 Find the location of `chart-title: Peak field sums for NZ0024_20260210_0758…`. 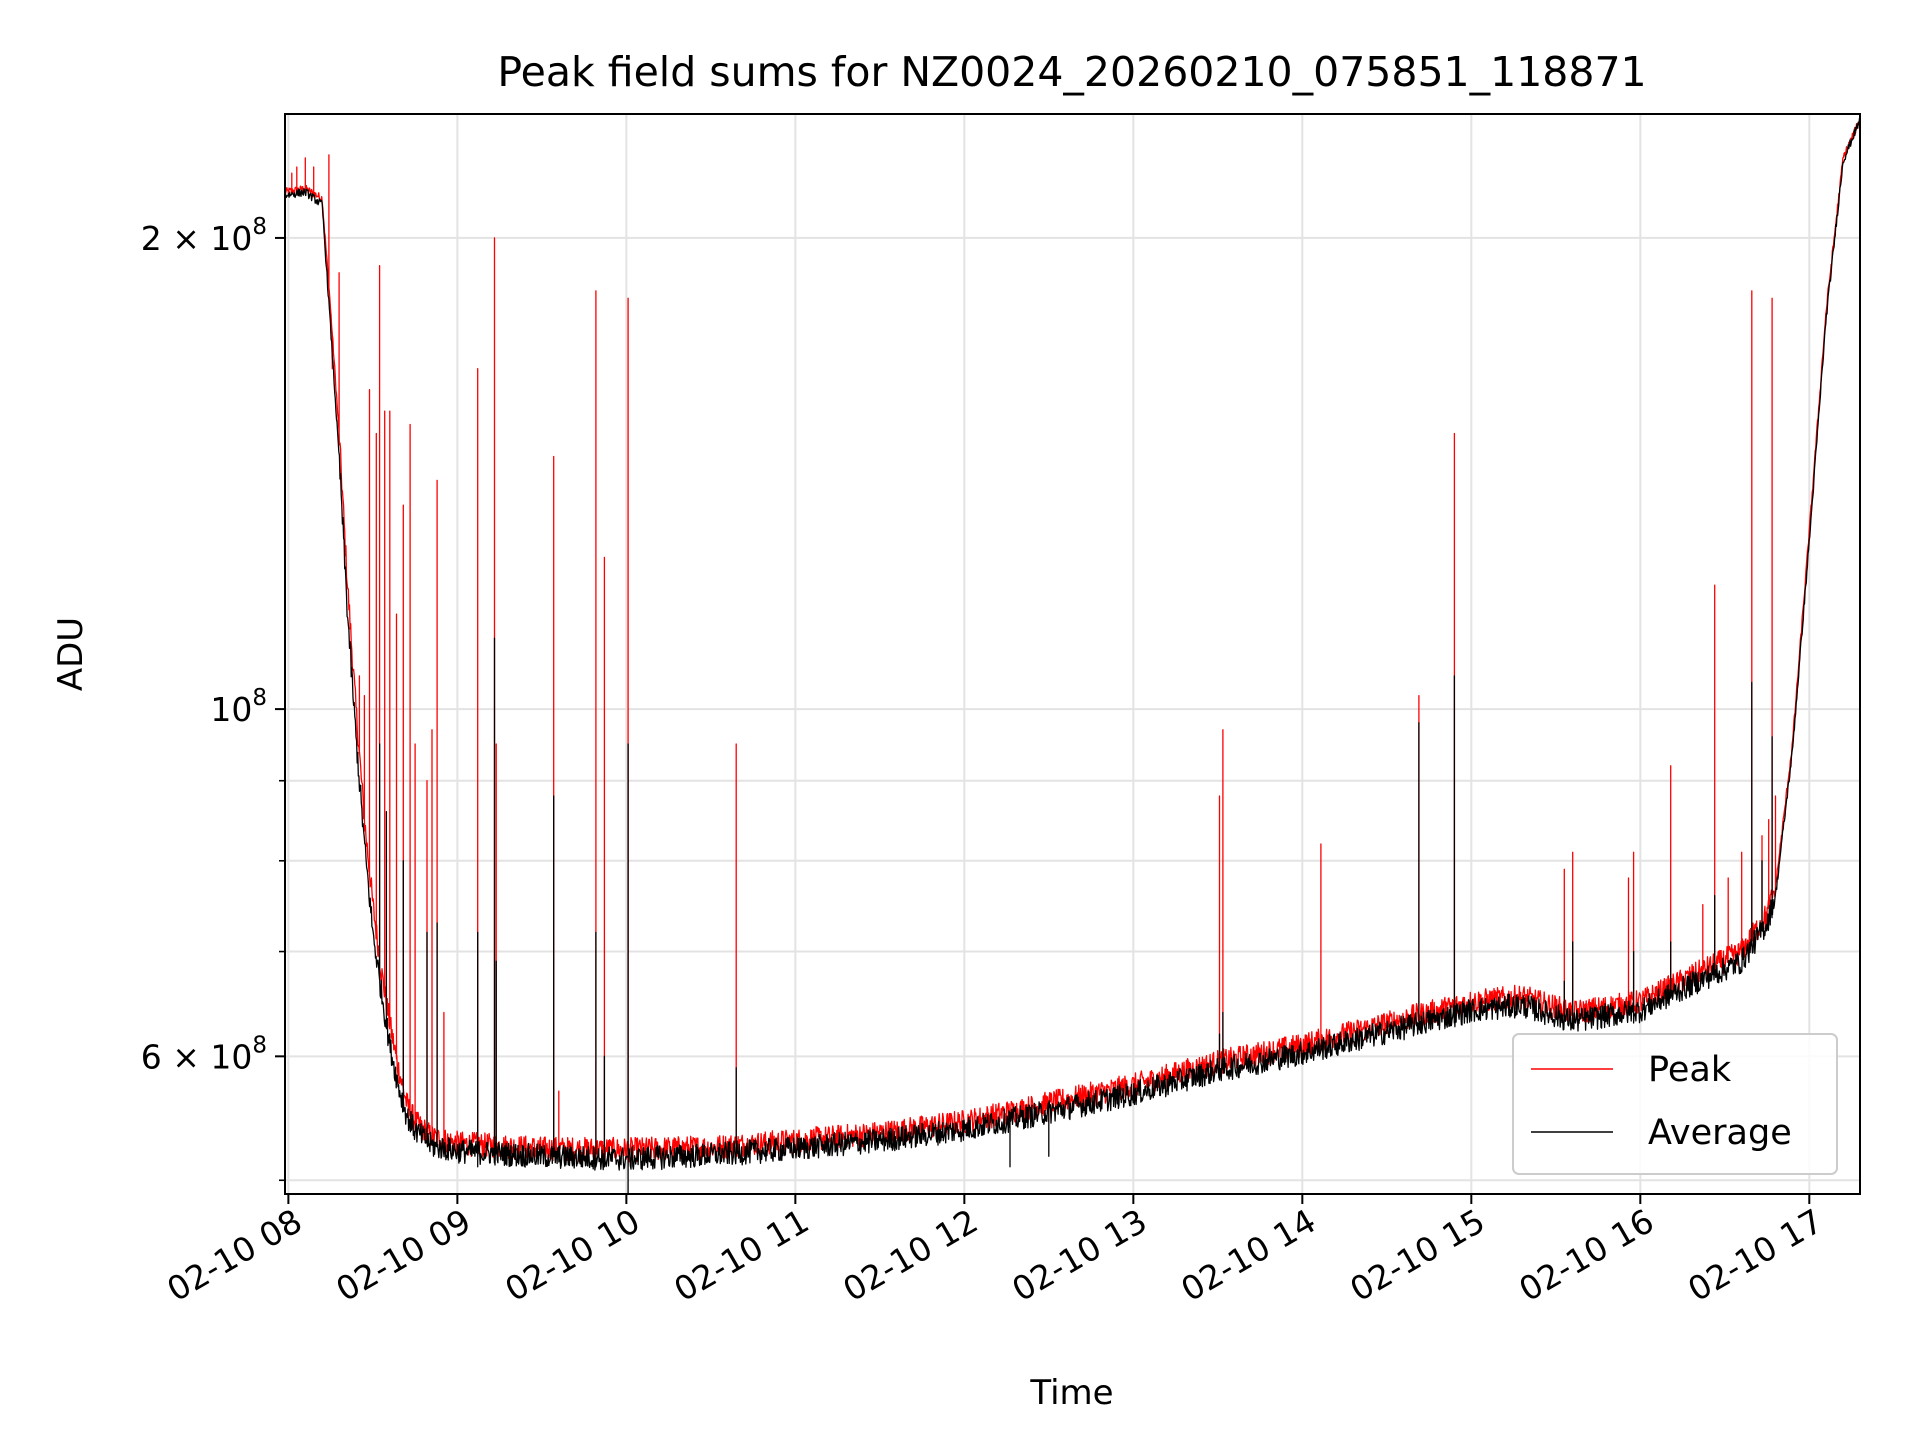

chart-title: Peak field sums for NZ0024_20260210_0758… is located at coordinates (1071, 72).